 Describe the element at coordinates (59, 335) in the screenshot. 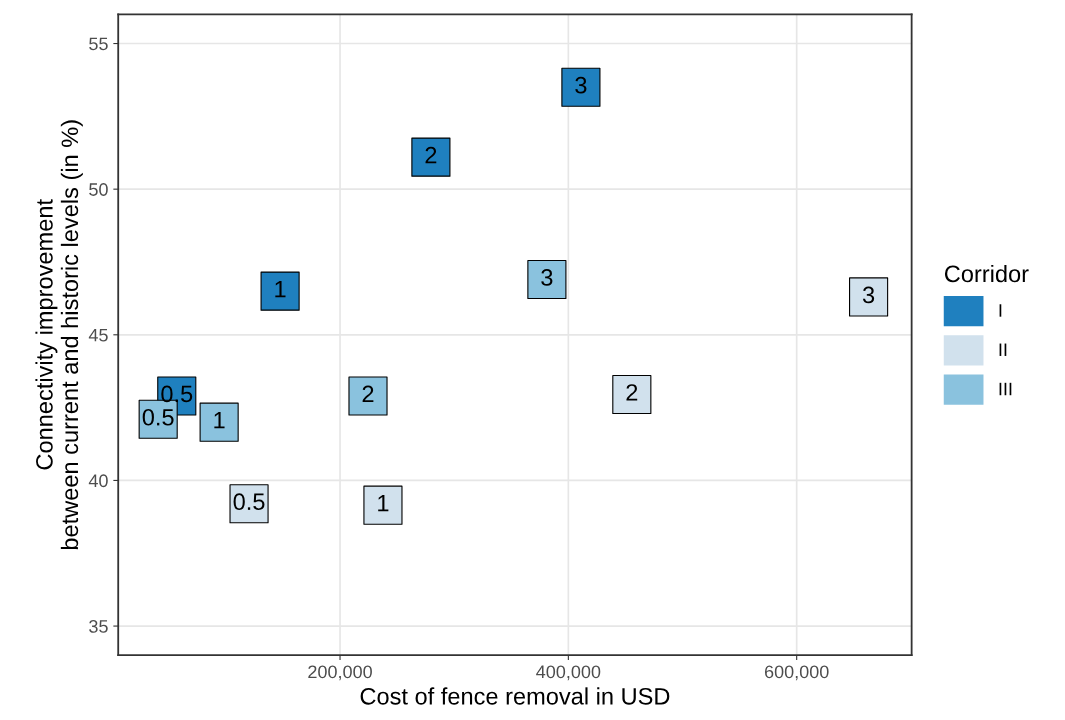

I see `y-axis-title: Connectivity improvement between current and historic levels (in %)` at that location.